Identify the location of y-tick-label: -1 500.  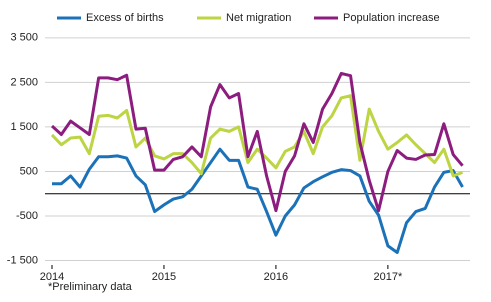
(22, 260).